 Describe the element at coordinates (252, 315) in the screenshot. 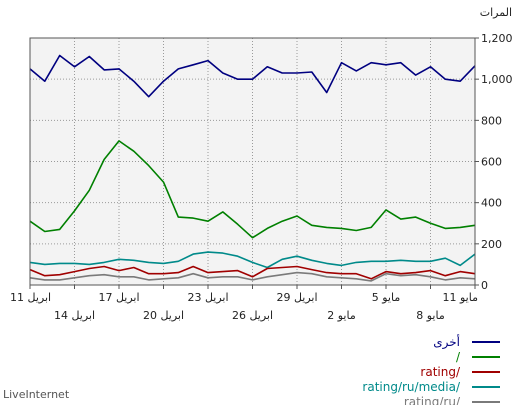

I see `x-tick-label: 26 ابريل` at that location.